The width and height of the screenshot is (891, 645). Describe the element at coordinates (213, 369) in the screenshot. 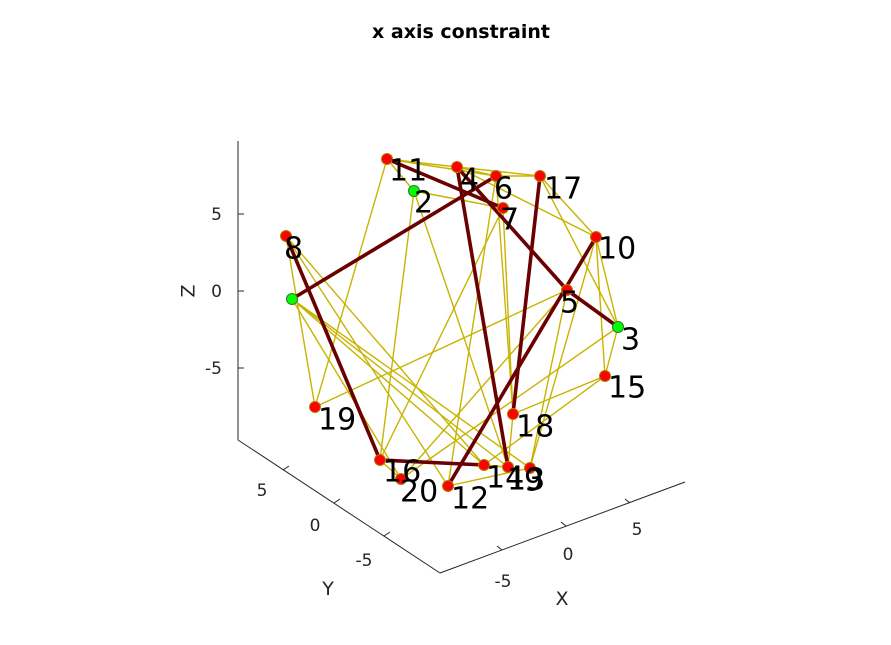

I see `z-tick-label: -5` at that location.